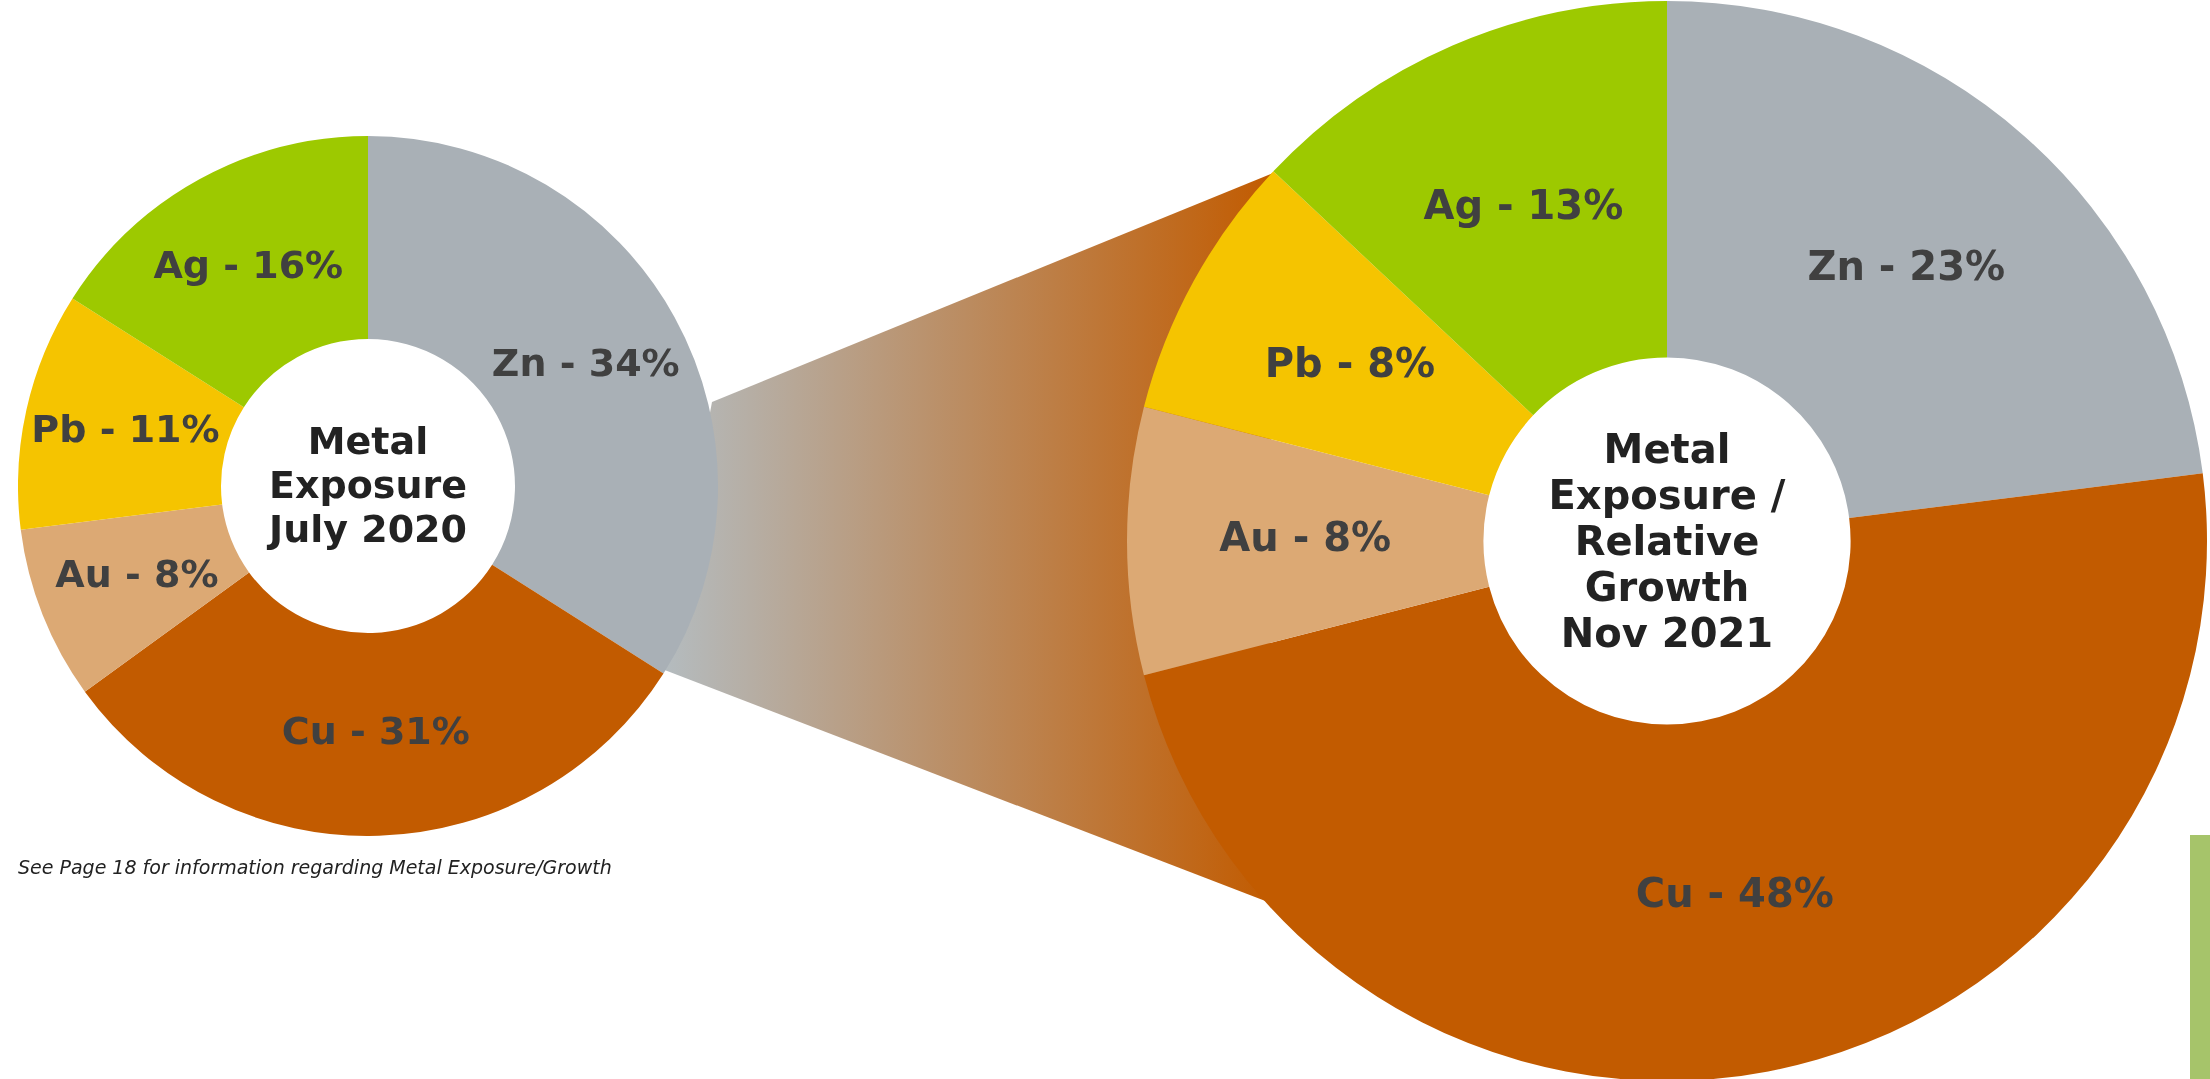 This screenshot has width=2210, height=1079. What do you see at coordinates (174, 428) in the screenshot?
I see `data-label: 11%` at bounding box center [174, 428].